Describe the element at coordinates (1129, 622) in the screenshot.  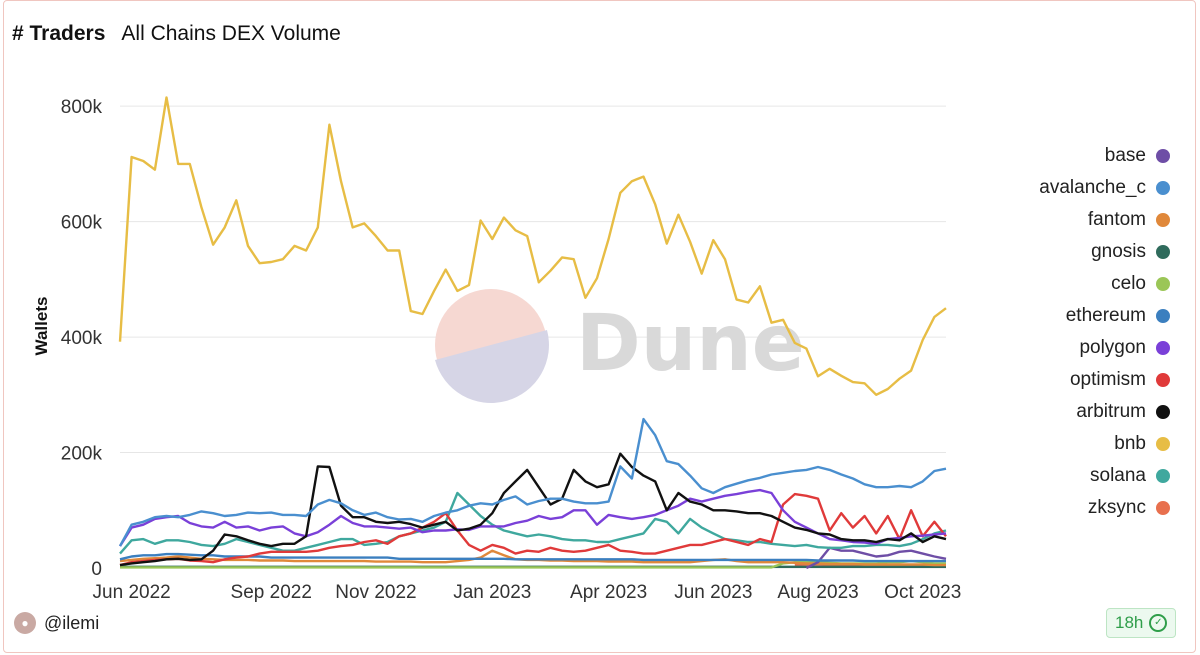
I see `refresh-age: 18h` at that location.